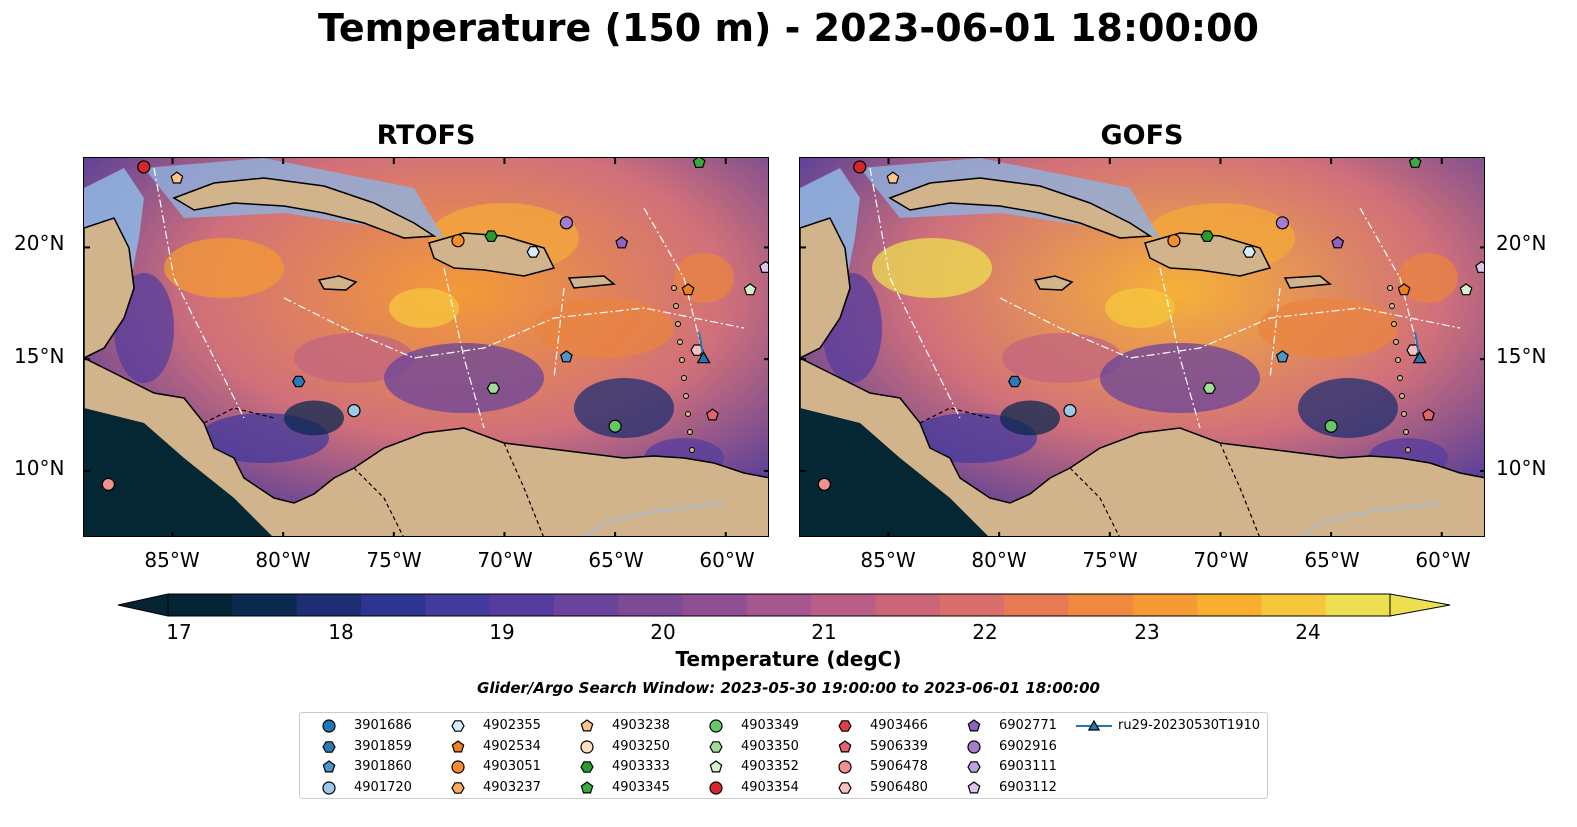 This screenshot has height=827, width=1577. Describe the element at coordinates (888, 560) in the screenshot. I see `lon-label-85w: 85°W` at that location.